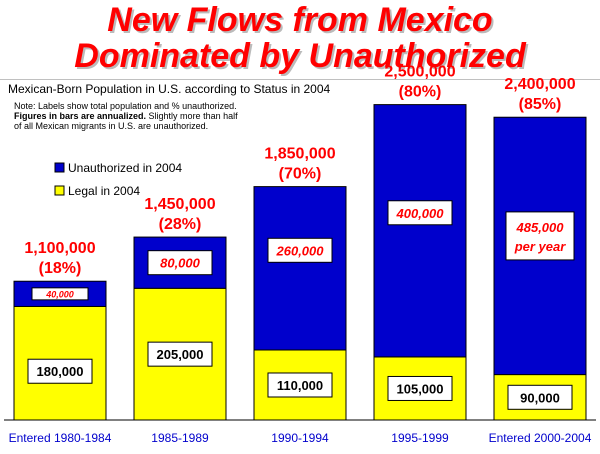 The image size is (600, 454). Describe the element at coordinates (300, 20) in the screenshot. I see `chart-title-line-1: New Flows from Mexico` at that location.